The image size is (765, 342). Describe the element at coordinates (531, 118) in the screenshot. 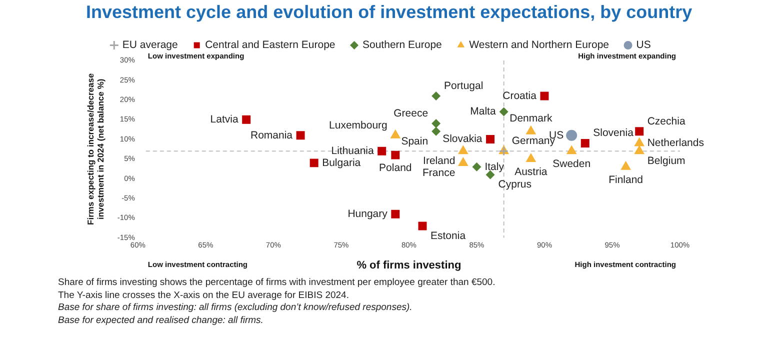

I see `annotation: Denmark` at that location.